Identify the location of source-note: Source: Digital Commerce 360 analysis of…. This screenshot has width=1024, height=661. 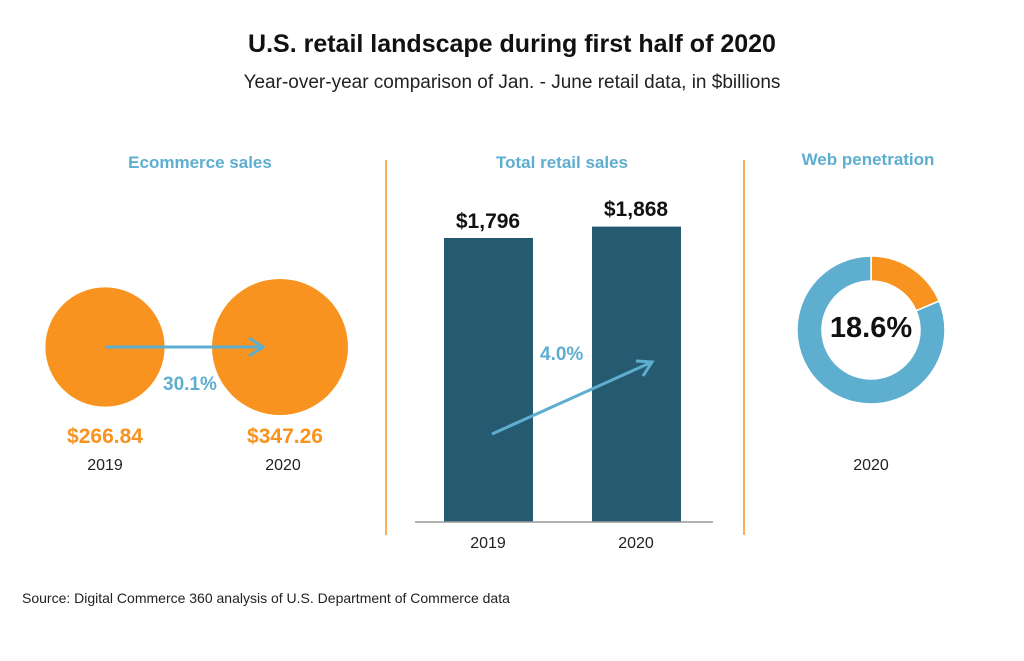
(266, 598).